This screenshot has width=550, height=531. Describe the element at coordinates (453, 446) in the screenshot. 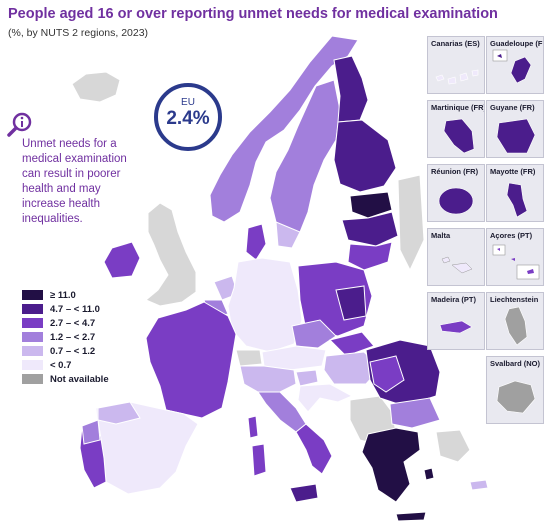

I see `turkey-region` at that location.